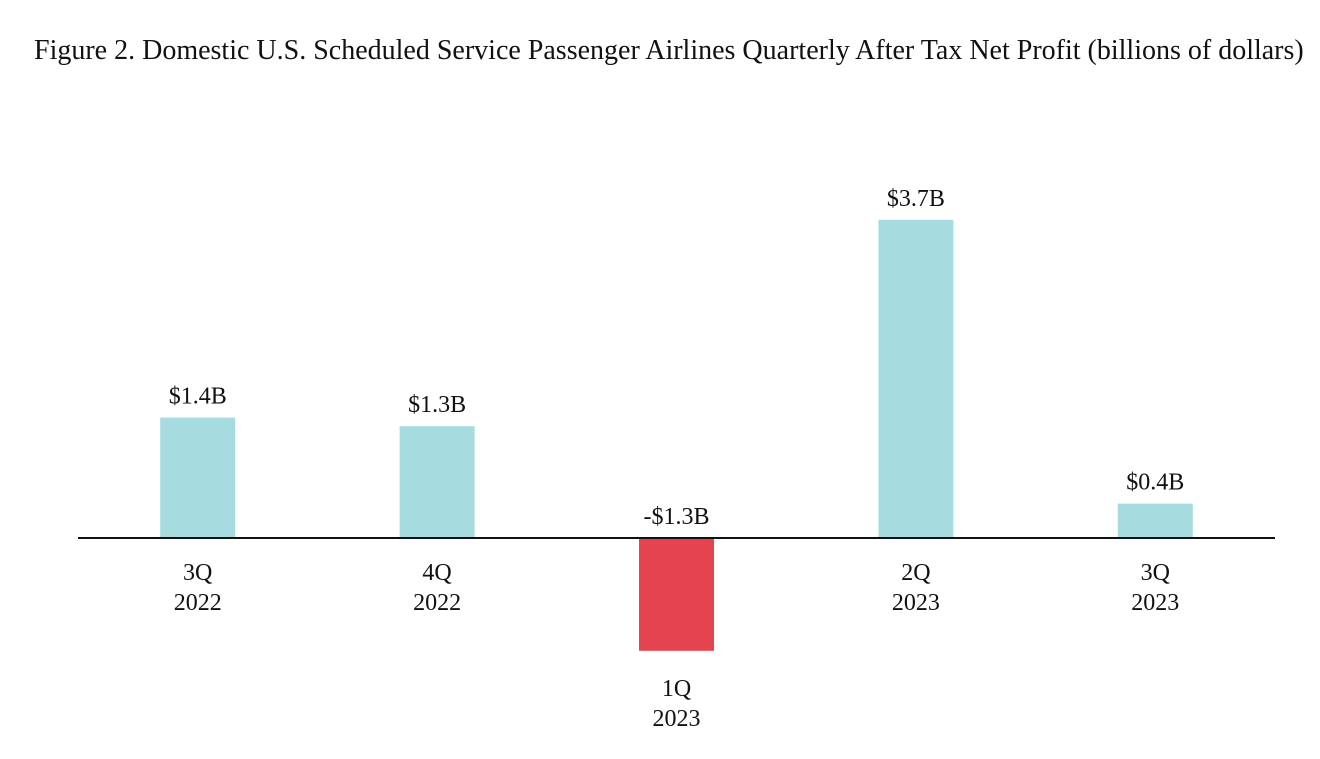  What do you see at coordinates (198, 603) in the screenshot?
I see `category-year-label-1: 2022` at bounding box center [198, 603].